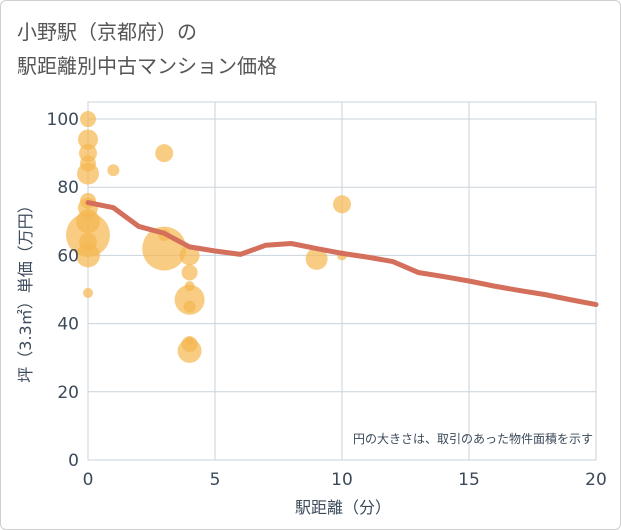 Image resolution: width=621 pixels, height=530 pixels. I want to click on y-tick-label: 20, so click(68, 393).